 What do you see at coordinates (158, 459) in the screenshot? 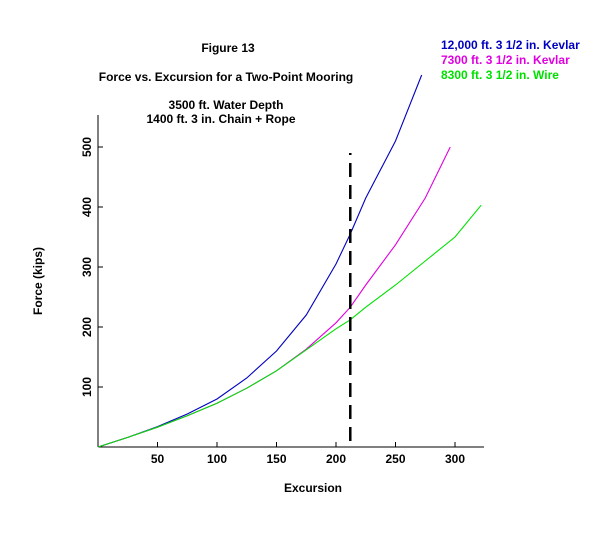
I see `x-tick-label: 50` at bounding box center [158, 459].